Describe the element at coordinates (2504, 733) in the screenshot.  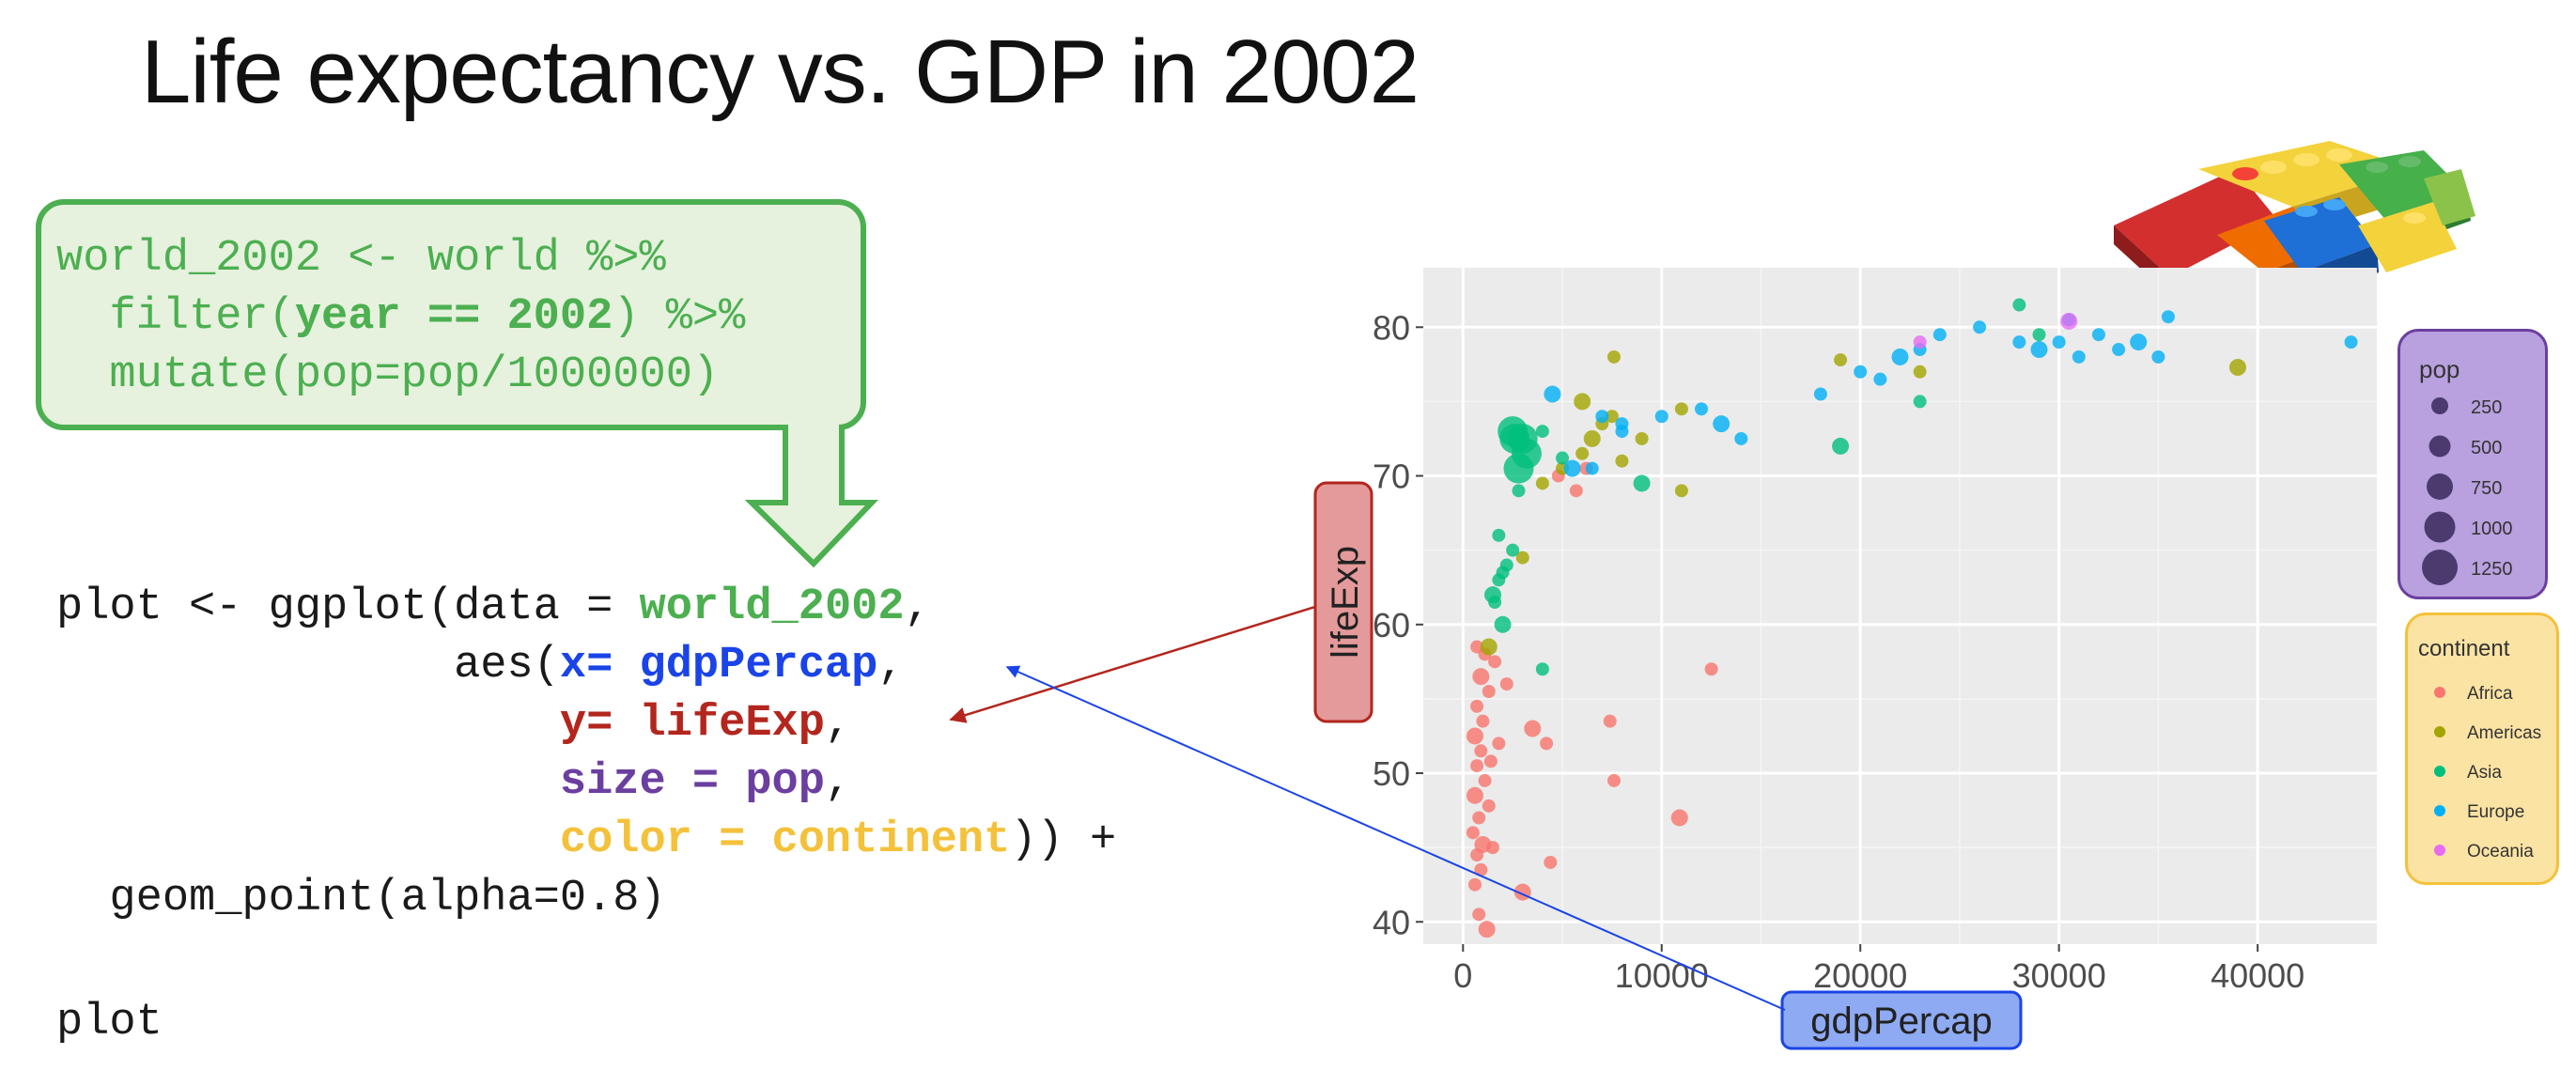
I see `color-legend-label: Americas` at that location.